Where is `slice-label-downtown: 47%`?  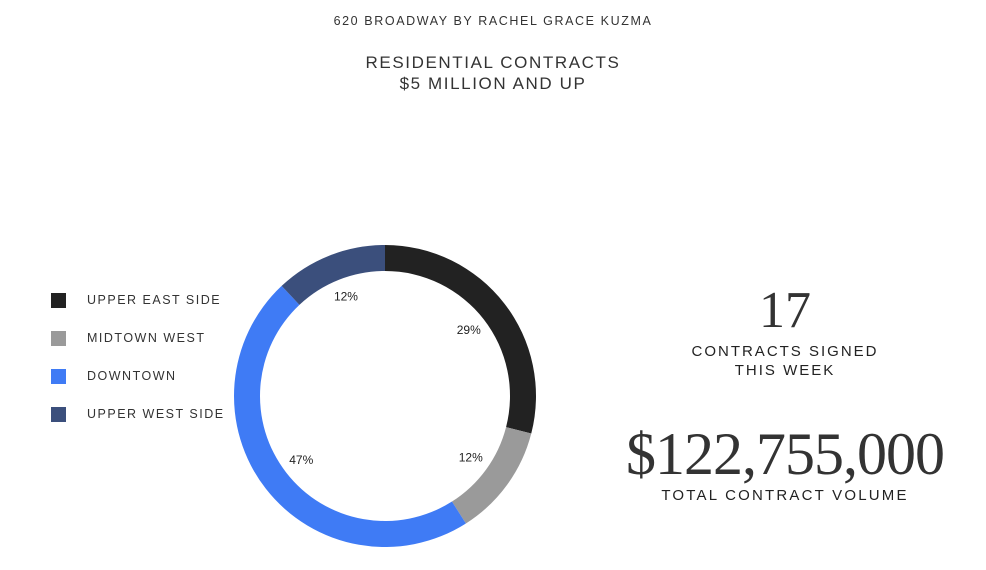 slice-label-downtown: 47% is located at coordinates (301, 460).